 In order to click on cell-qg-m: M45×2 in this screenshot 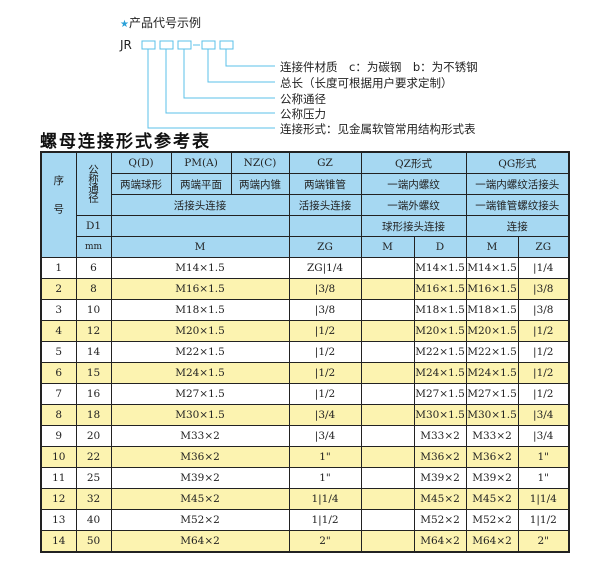, I will do `click(492, 499)`.